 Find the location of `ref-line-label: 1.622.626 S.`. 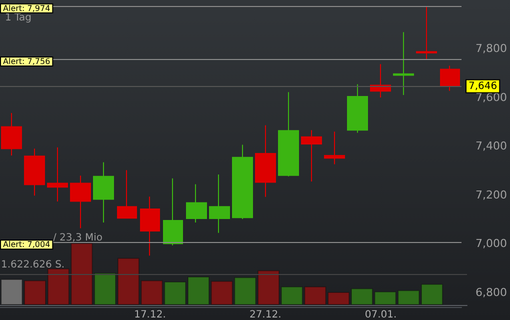

ref-line-label: 1.622.626 S. is located at coordinates (33, 265).